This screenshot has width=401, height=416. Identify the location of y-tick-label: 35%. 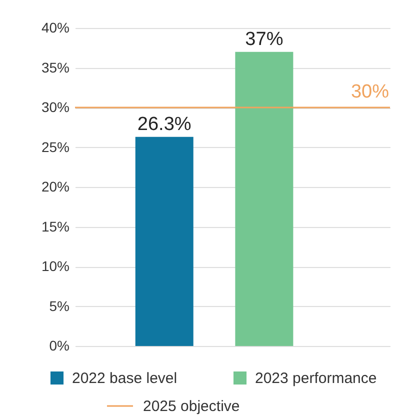
(55, 67).